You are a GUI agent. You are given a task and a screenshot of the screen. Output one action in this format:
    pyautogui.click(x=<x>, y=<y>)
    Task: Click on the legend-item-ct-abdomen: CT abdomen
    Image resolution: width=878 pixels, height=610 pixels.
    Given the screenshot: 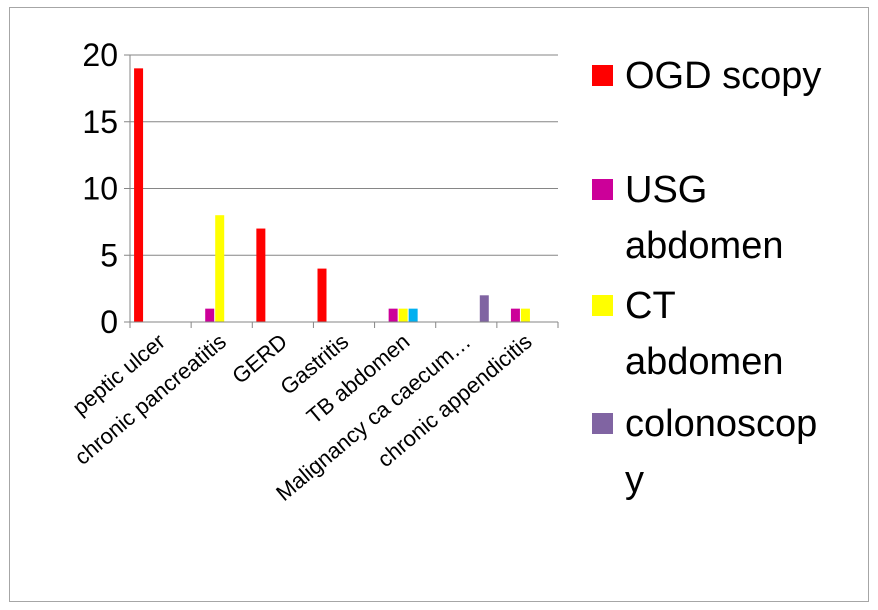 What is the action you would take?
    pyautogui.click(x=732, y=333)
    